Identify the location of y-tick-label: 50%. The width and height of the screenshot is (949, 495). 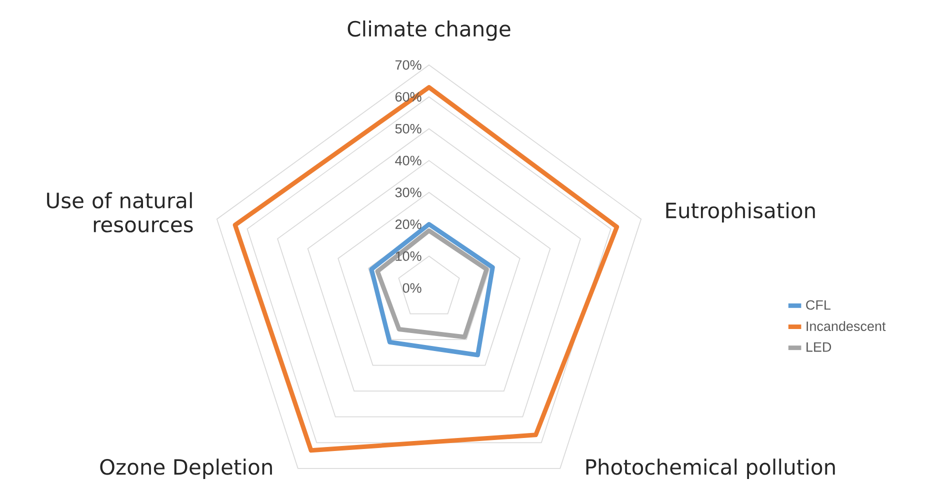
(408, 129).